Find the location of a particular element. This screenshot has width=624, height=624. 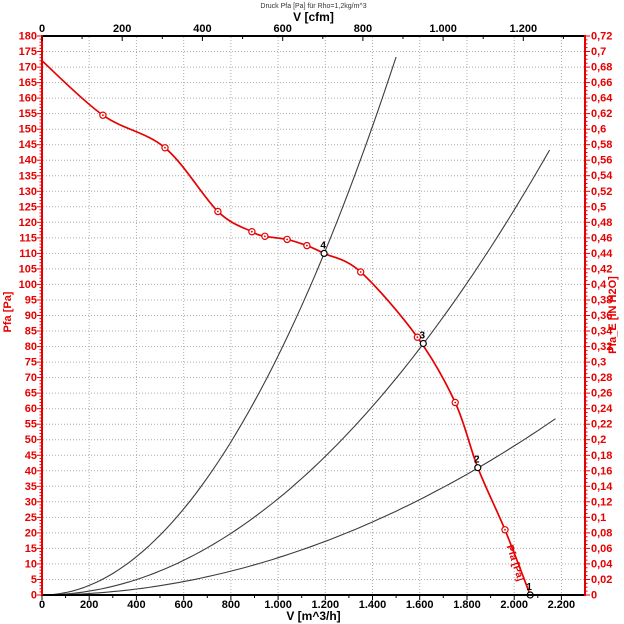

right-tick-label: 0,1 is located at coordinates (598, 518).